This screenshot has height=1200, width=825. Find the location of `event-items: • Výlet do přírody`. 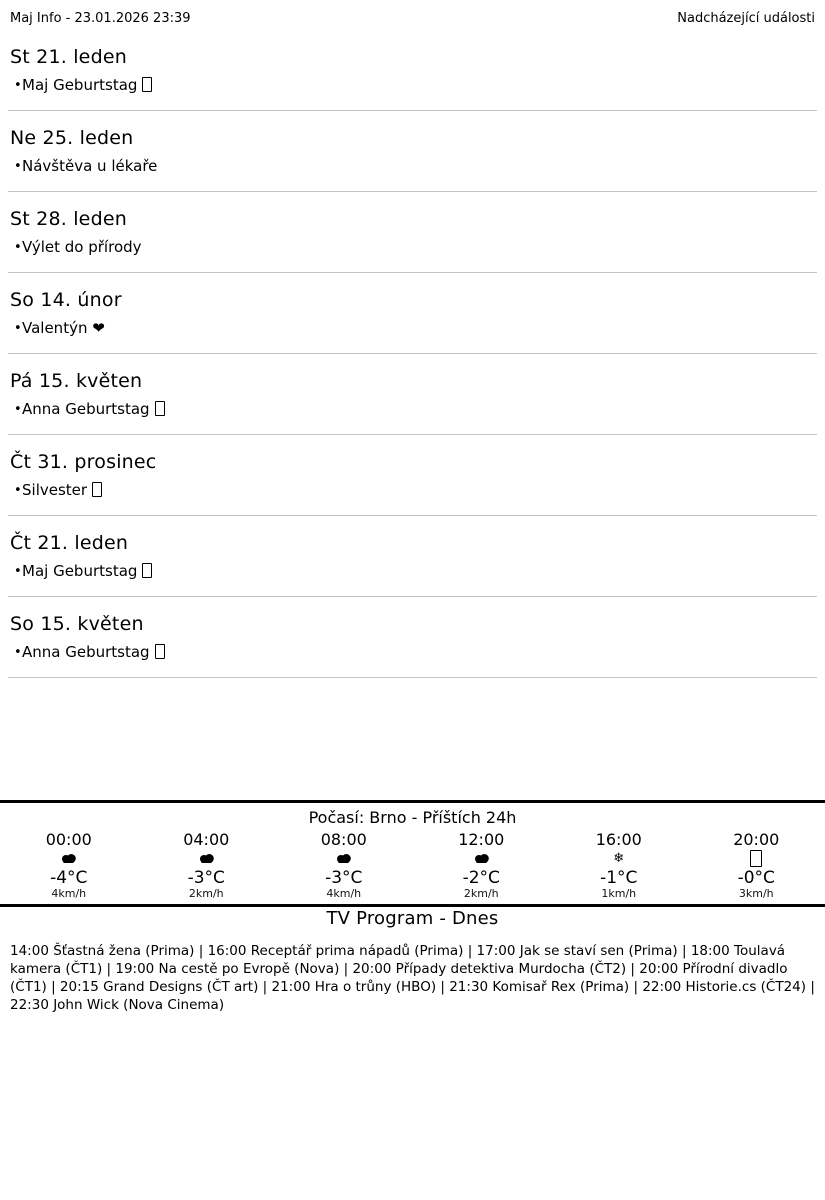

event-items: • Výlet do přírody is located at coordinates (412, 247).